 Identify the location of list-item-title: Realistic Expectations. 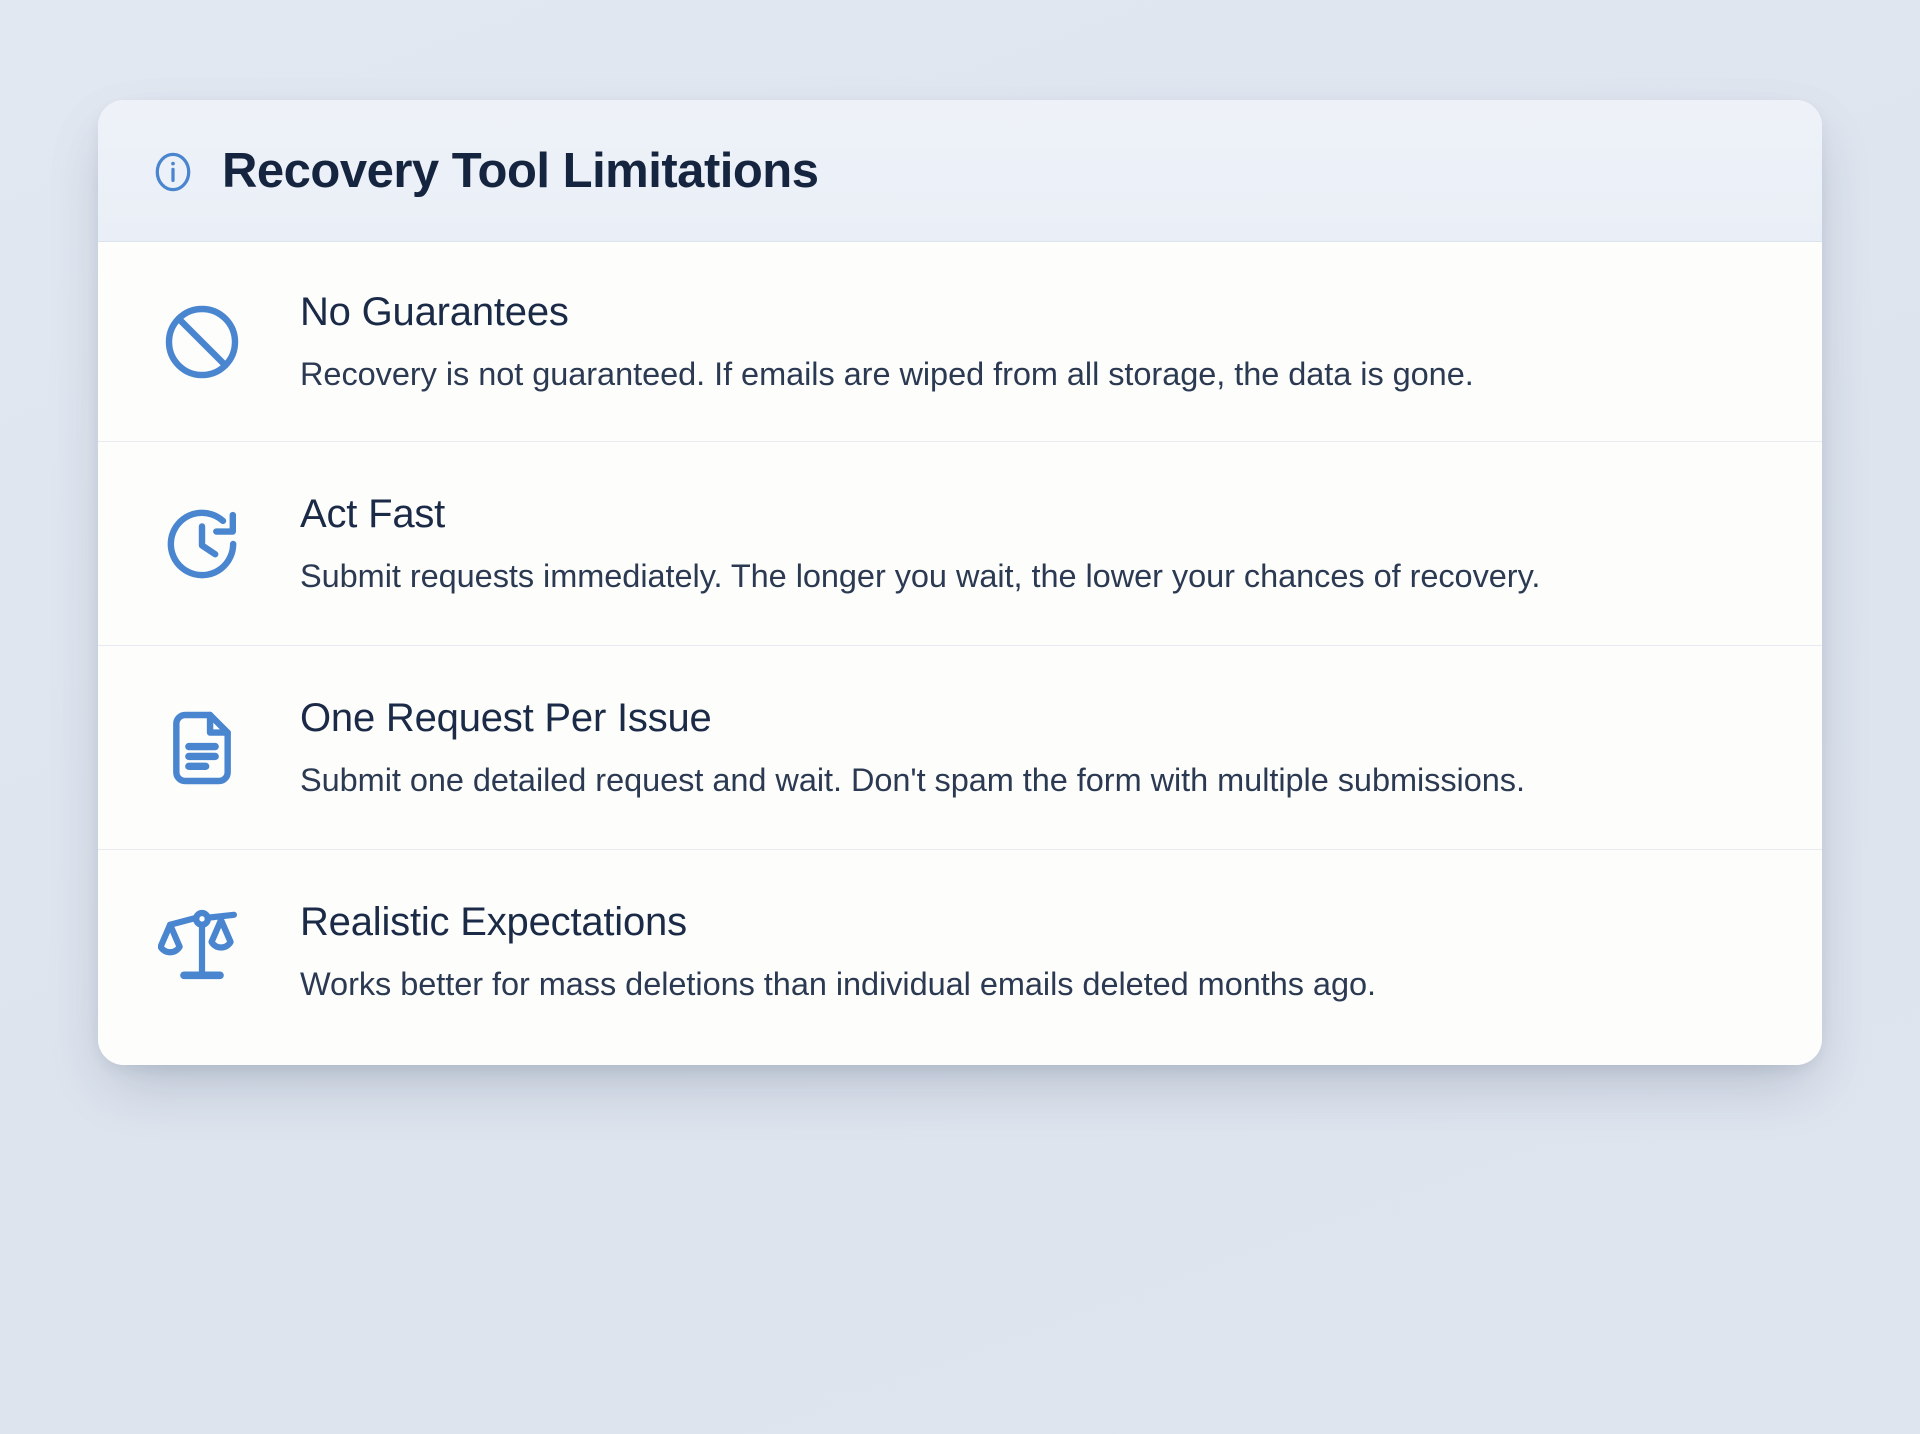
(493, 922).